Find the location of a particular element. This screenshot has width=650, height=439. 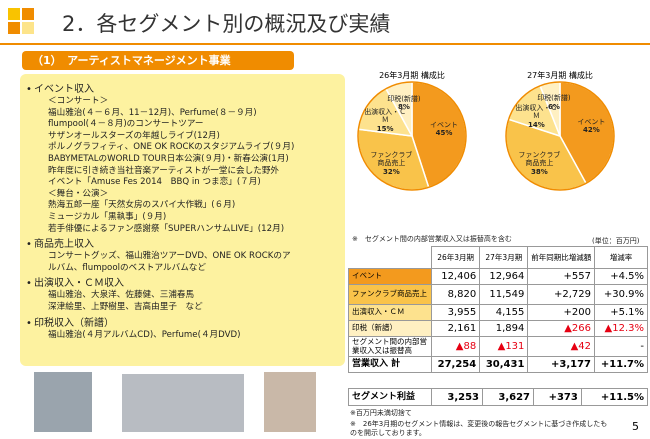

table-cell: +2,729 is located at coordinates (561, 294).